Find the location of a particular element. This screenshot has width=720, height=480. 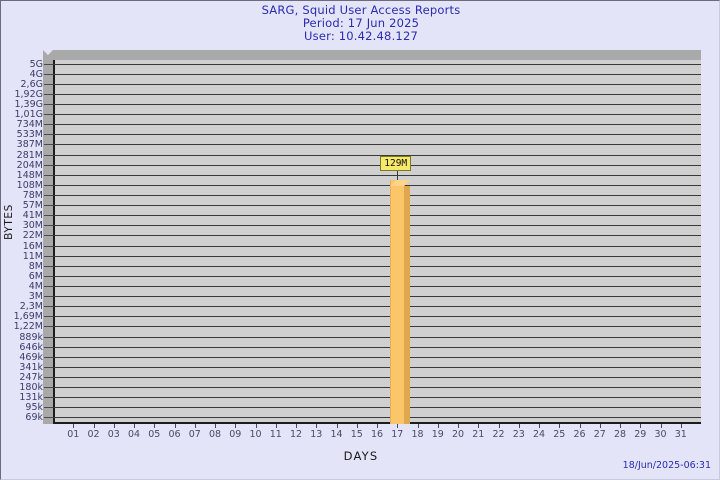

x-axis-tick-label: 14 is located at coordinates (336, 434).